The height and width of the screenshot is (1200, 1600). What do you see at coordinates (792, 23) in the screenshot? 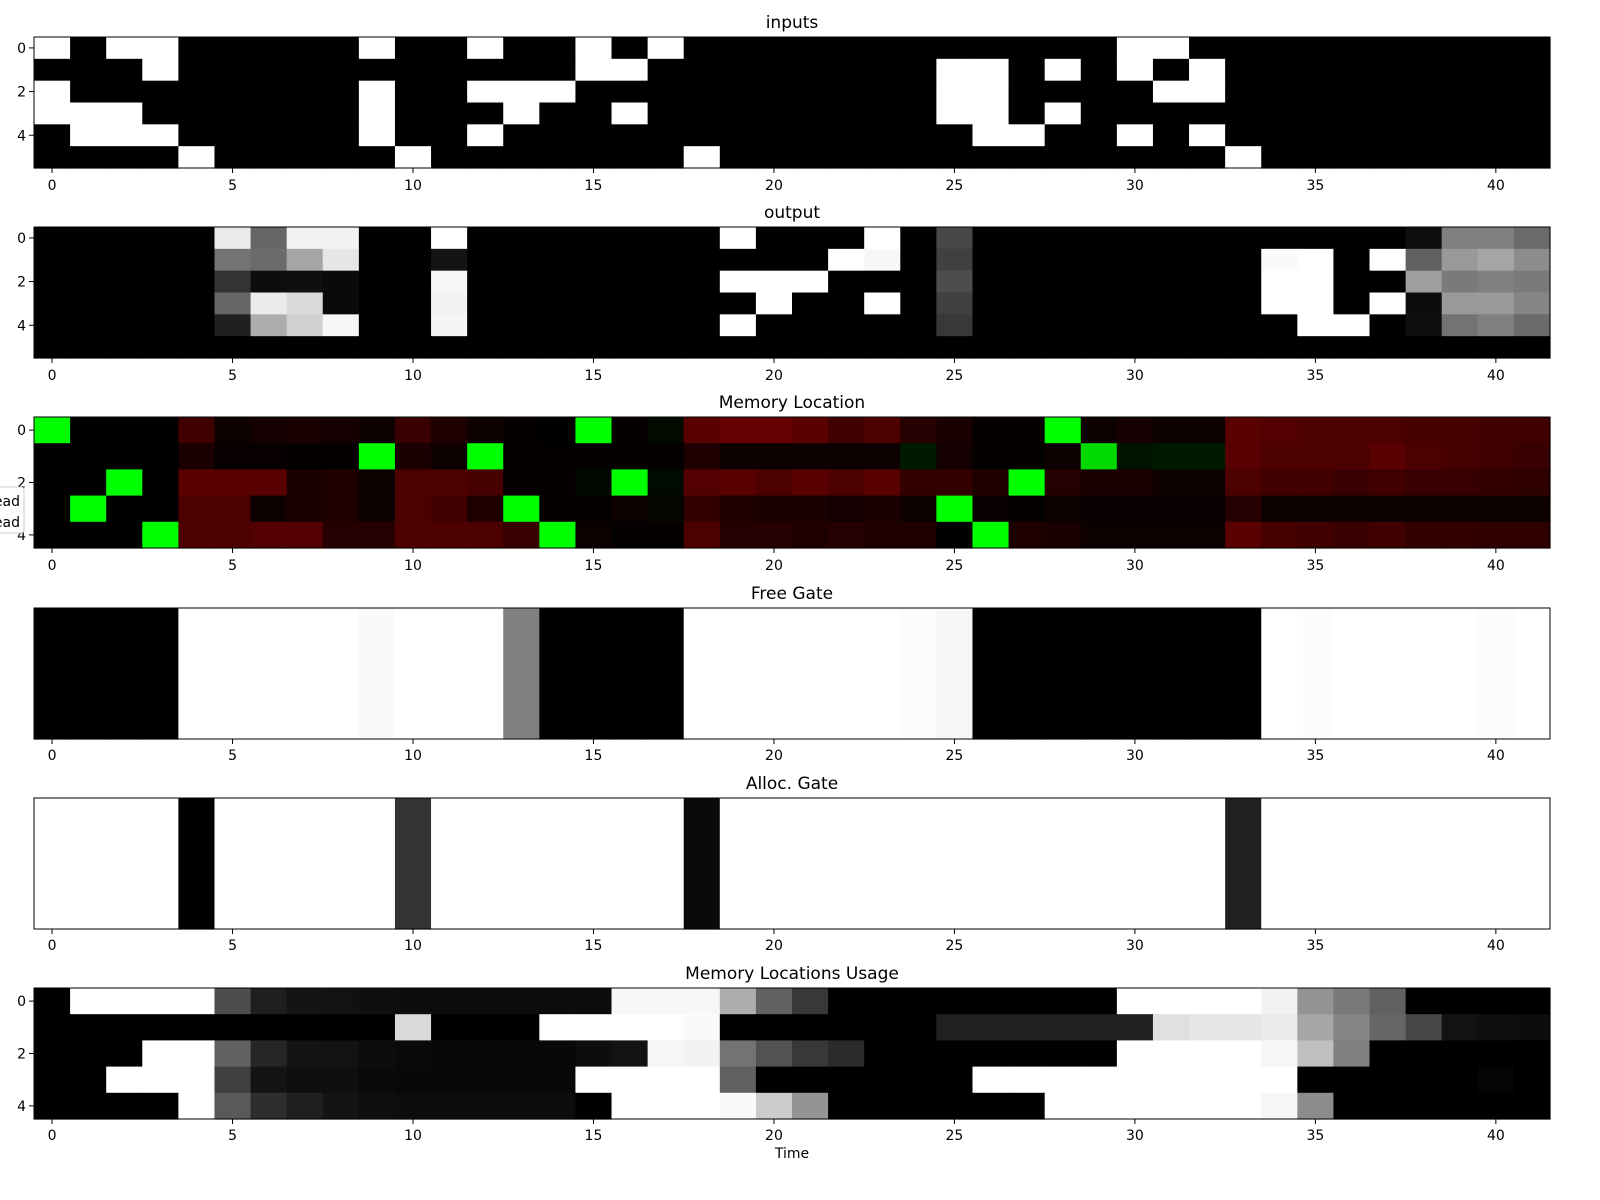
I see `chart-title: inputs` at bounding box center [792, 23].